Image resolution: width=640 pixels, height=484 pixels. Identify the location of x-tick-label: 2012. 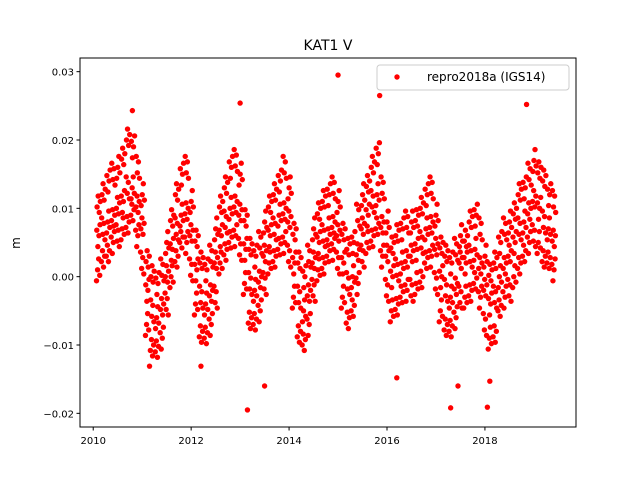
(190, 441).